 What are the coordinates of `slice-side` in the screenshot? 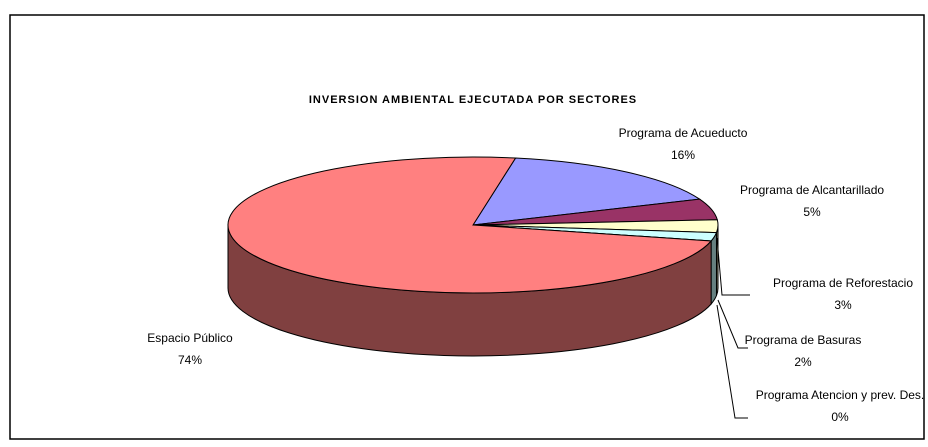 It's located at (713, 269).